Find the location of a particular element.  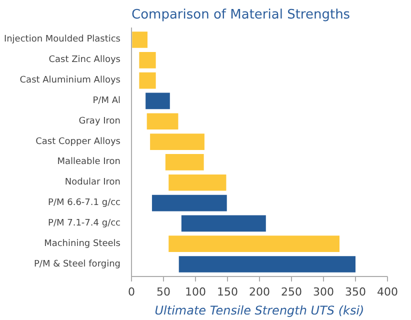

x-tick-label: 0 is located at coordinates (131, 292).